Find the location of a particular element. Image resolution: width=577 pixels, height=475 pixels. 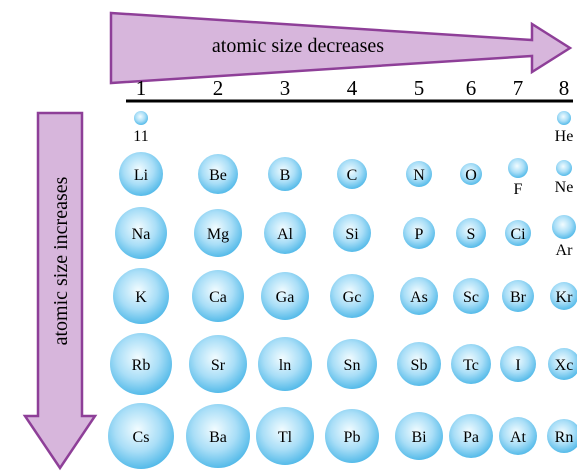

atom-label: Sn is located at coordinates (352, 365).